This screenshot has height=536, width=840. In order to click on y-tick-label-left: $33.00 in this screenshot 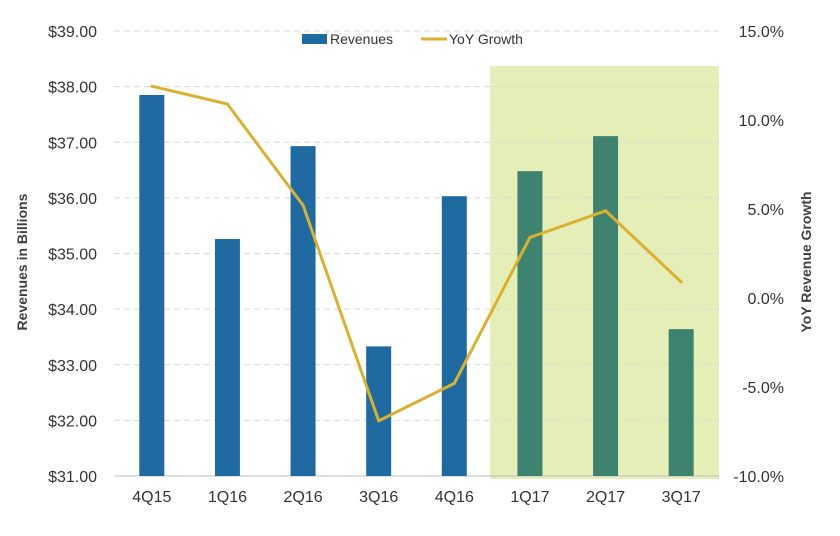, I will do `click(72, 366)`.